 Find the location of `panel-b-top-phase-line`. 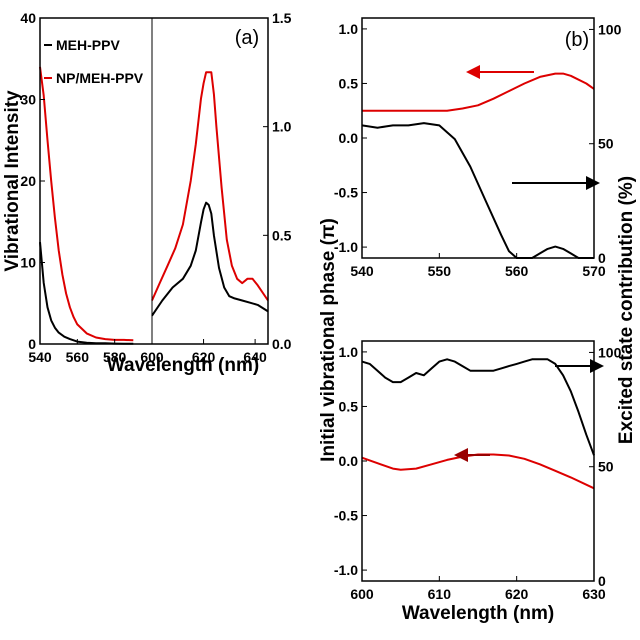

panel-b-top-phase-line is located at coordinates (478, 92).